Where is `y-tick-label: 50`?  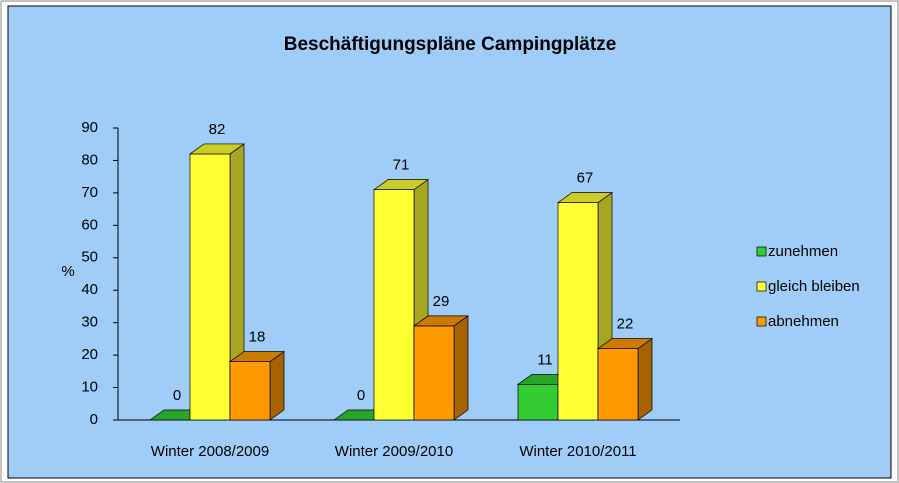 y-tick-label: 50 is located at coordinates (89, 257).